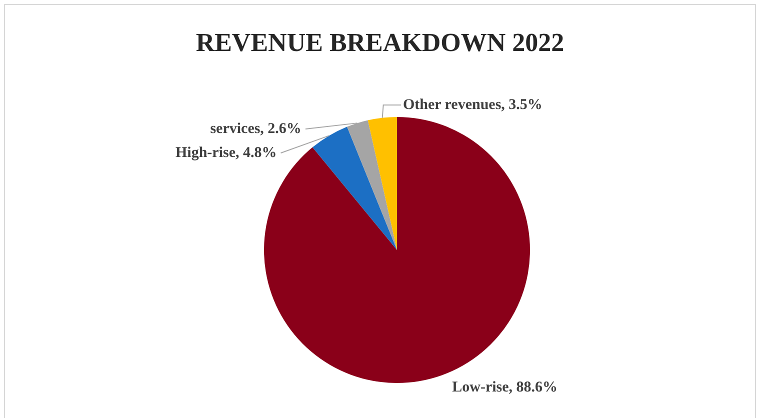 The width and height of the screenshot is (760, 418). Describe the element at coordinates (256, 128) in the screenshot. I see `slice-label: services, 2.6%` at that location.